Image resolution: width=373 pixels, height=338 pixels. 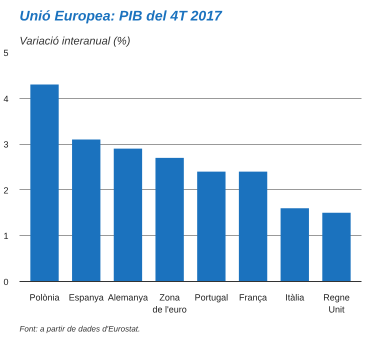 I want to click on y-tick-label: 2, so click(x=6, y=190).